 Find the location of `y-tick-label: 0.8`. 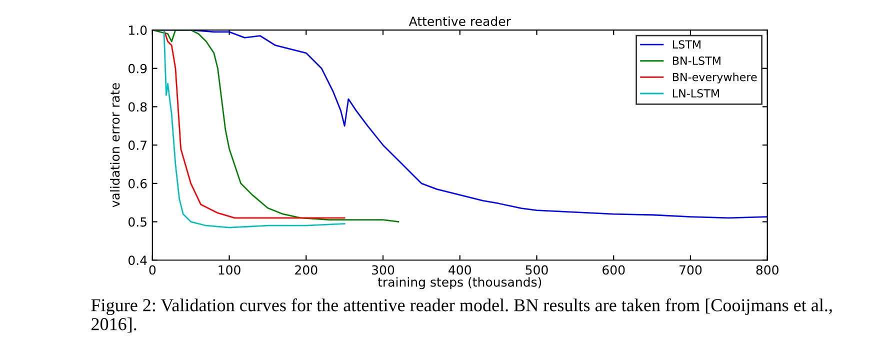

y-tick-label: 0.8 is located at coordinates (137, 107).